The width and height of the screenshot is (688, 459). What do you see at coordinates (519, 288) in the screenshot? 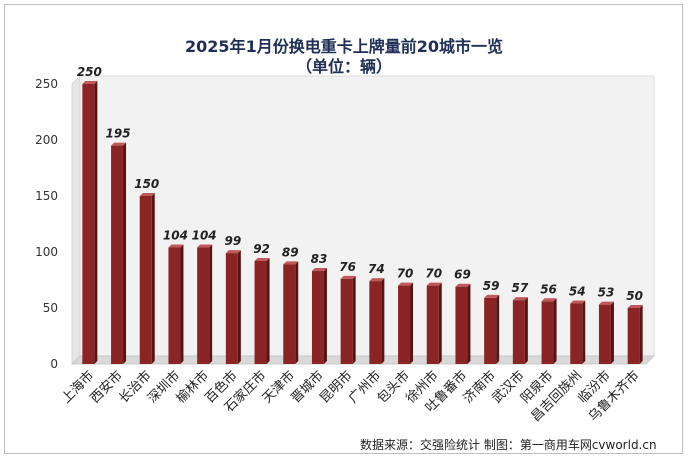
I see `data-label: 57` at bounding box center [519, 288].